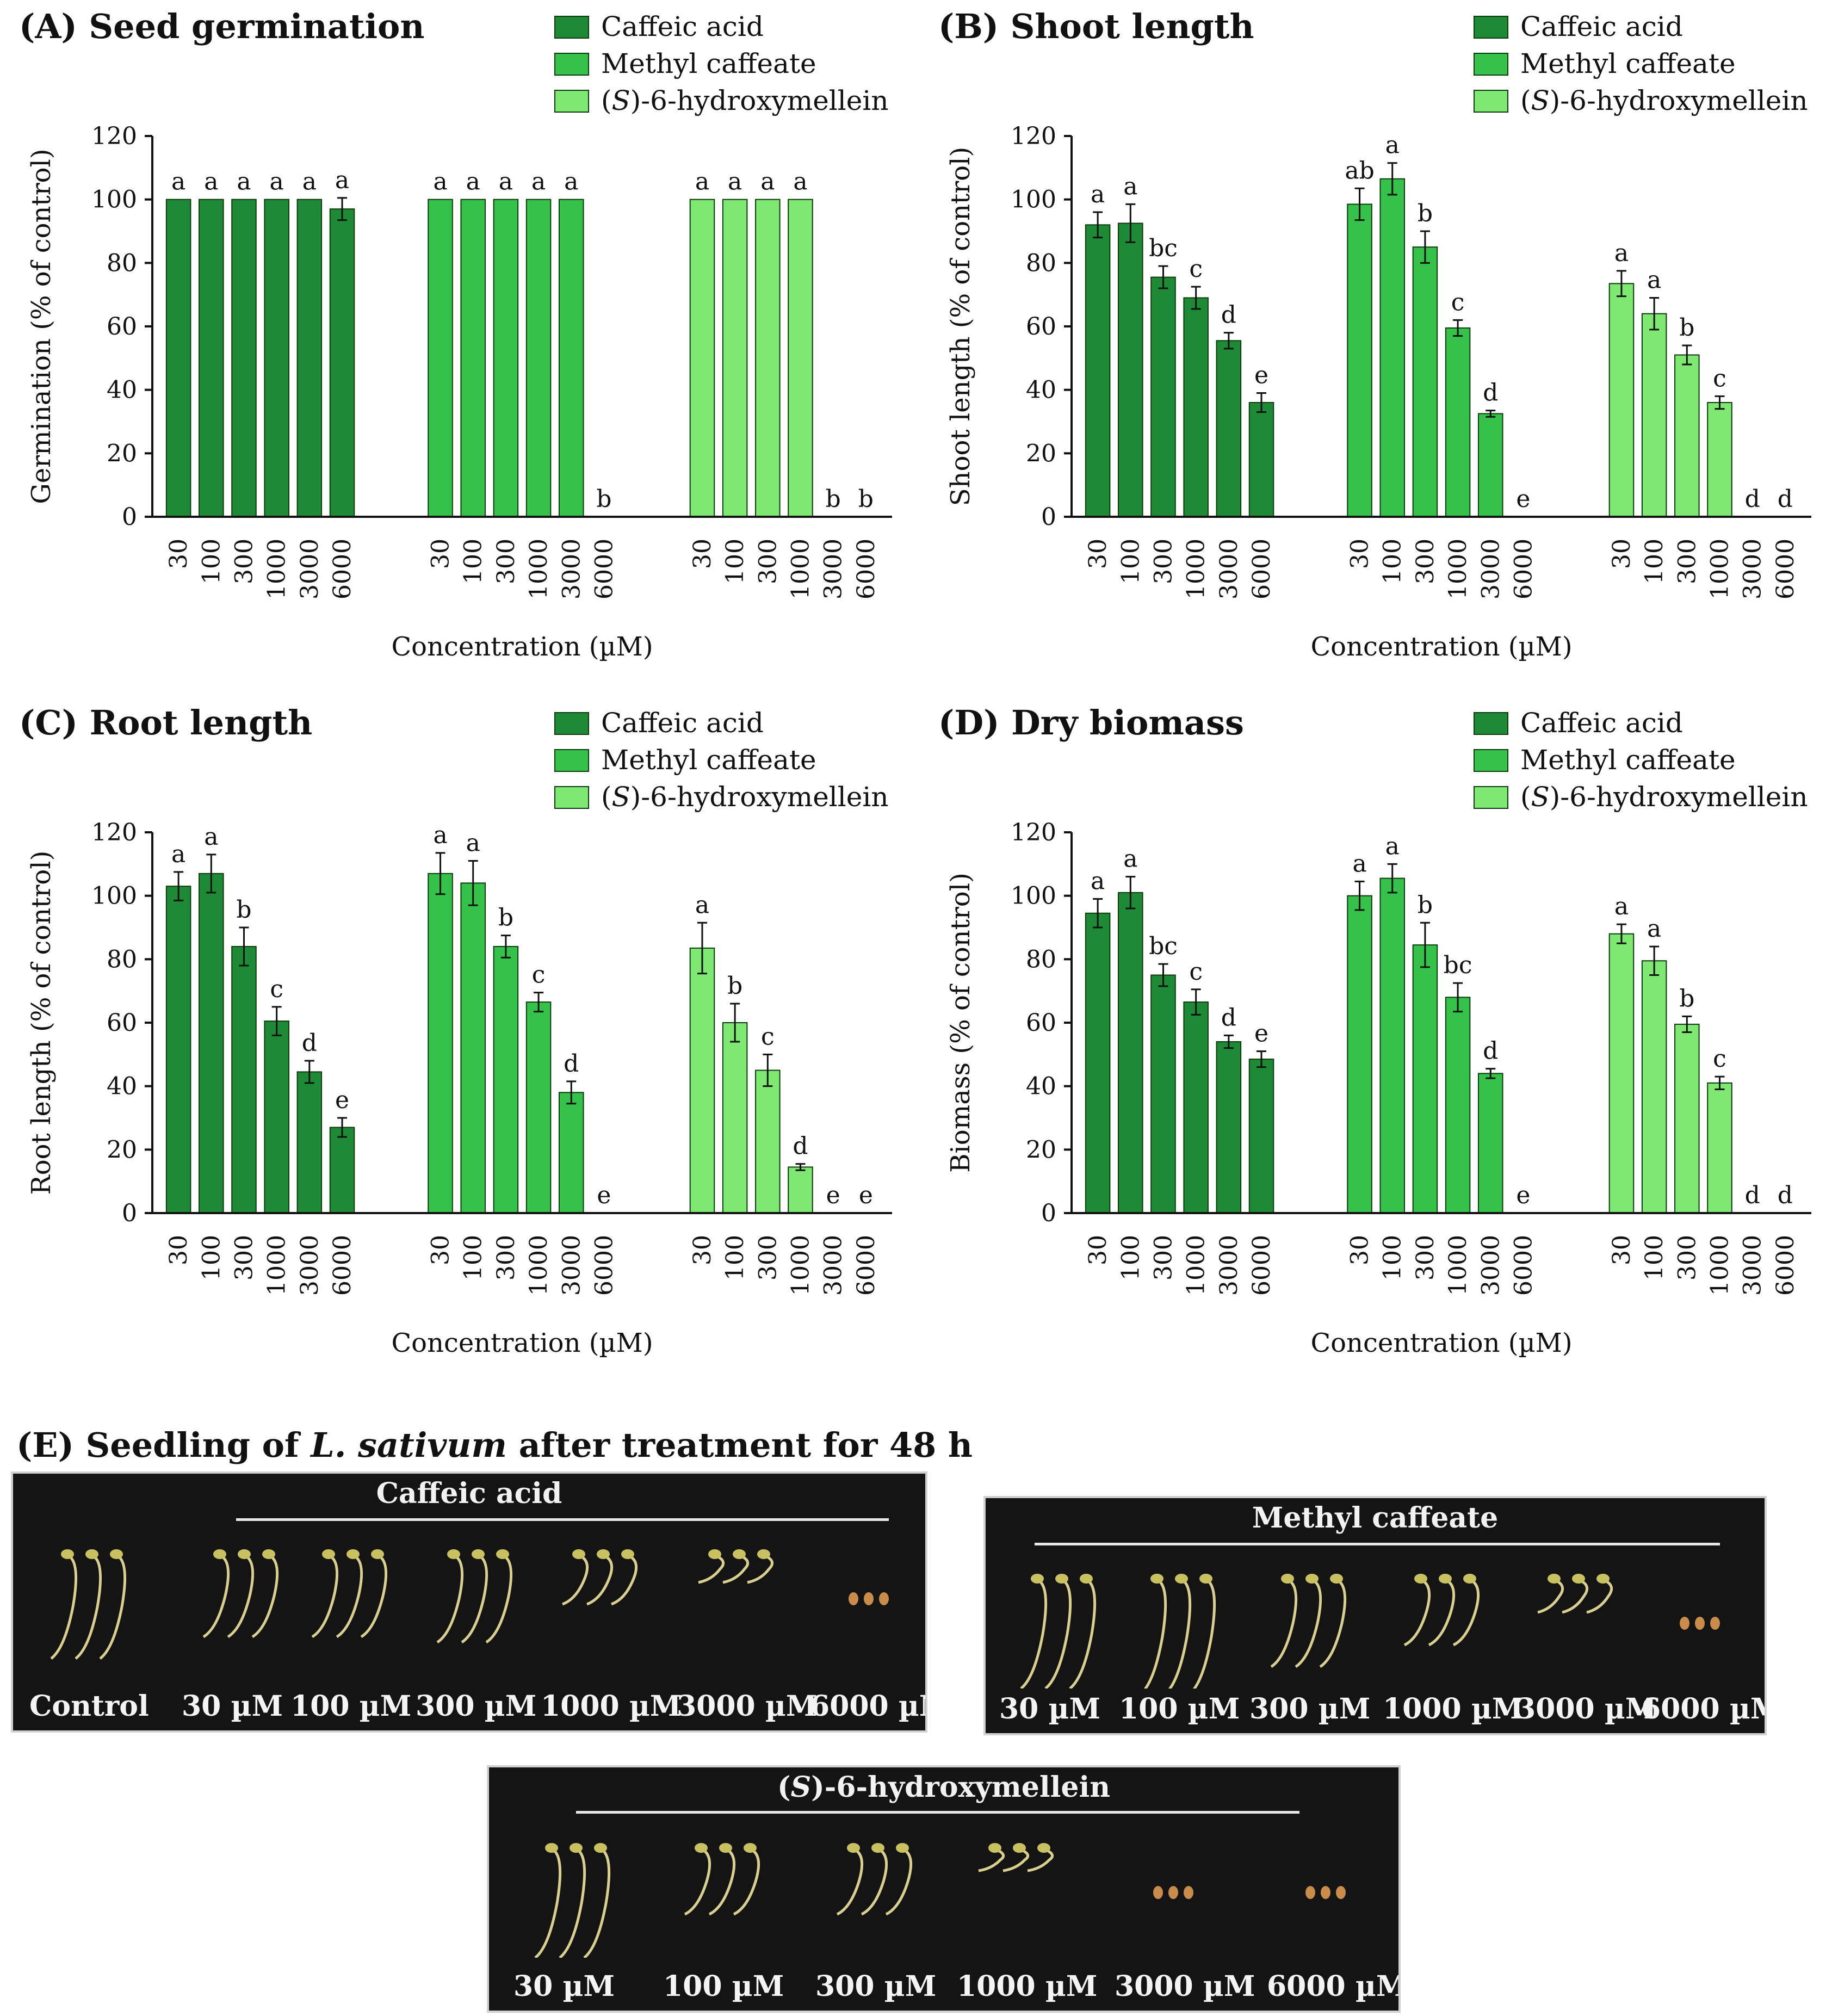  What do you see at coordinates (961, 326) in the screenshot?
I see `y-axis-label: Shoot length (% of control)` at bounding box center [961, 326].